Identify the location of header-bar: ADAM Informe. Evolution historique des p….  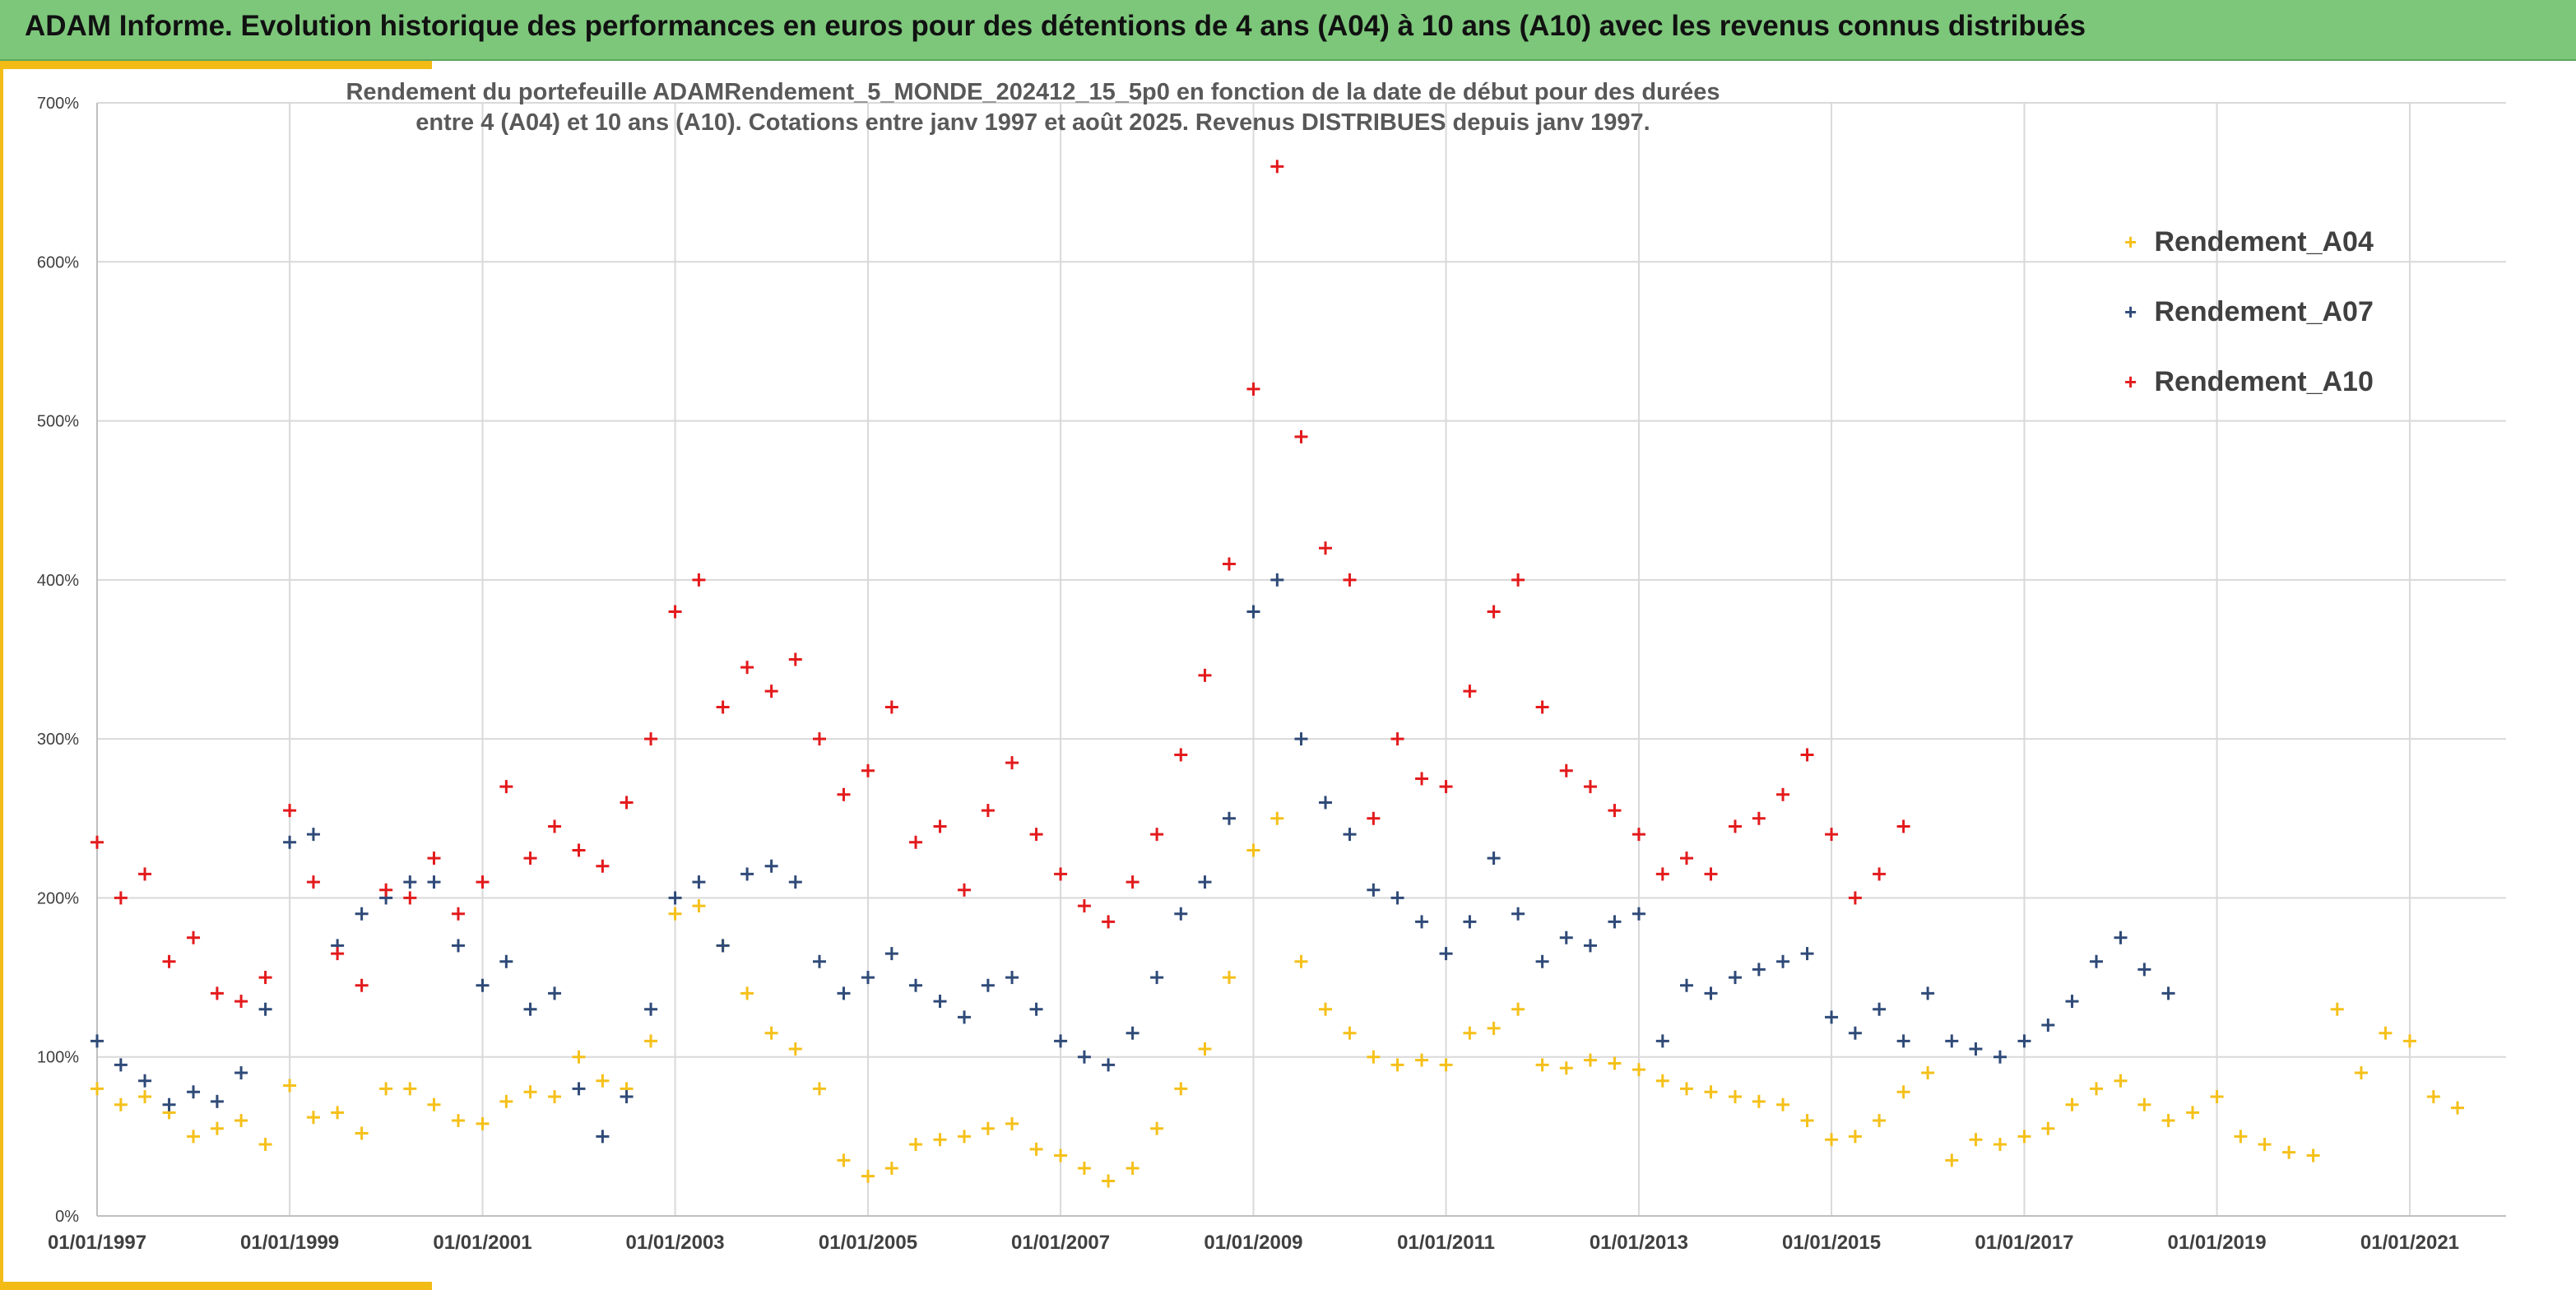
(1288, 30).